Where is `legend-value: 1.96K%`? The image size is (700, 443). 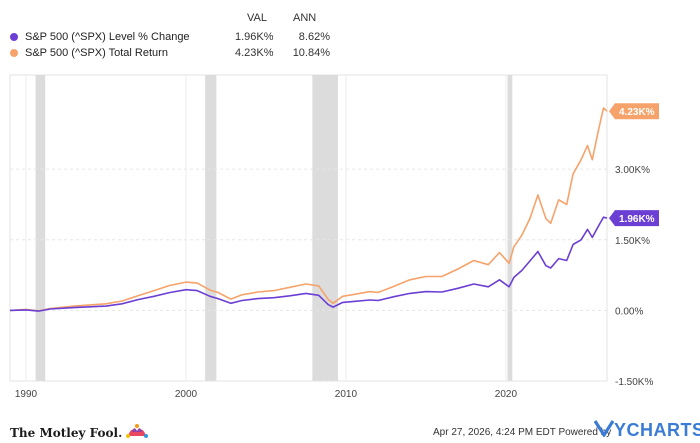 legend-value: 1.96K% is located at coordinates (254, 37).